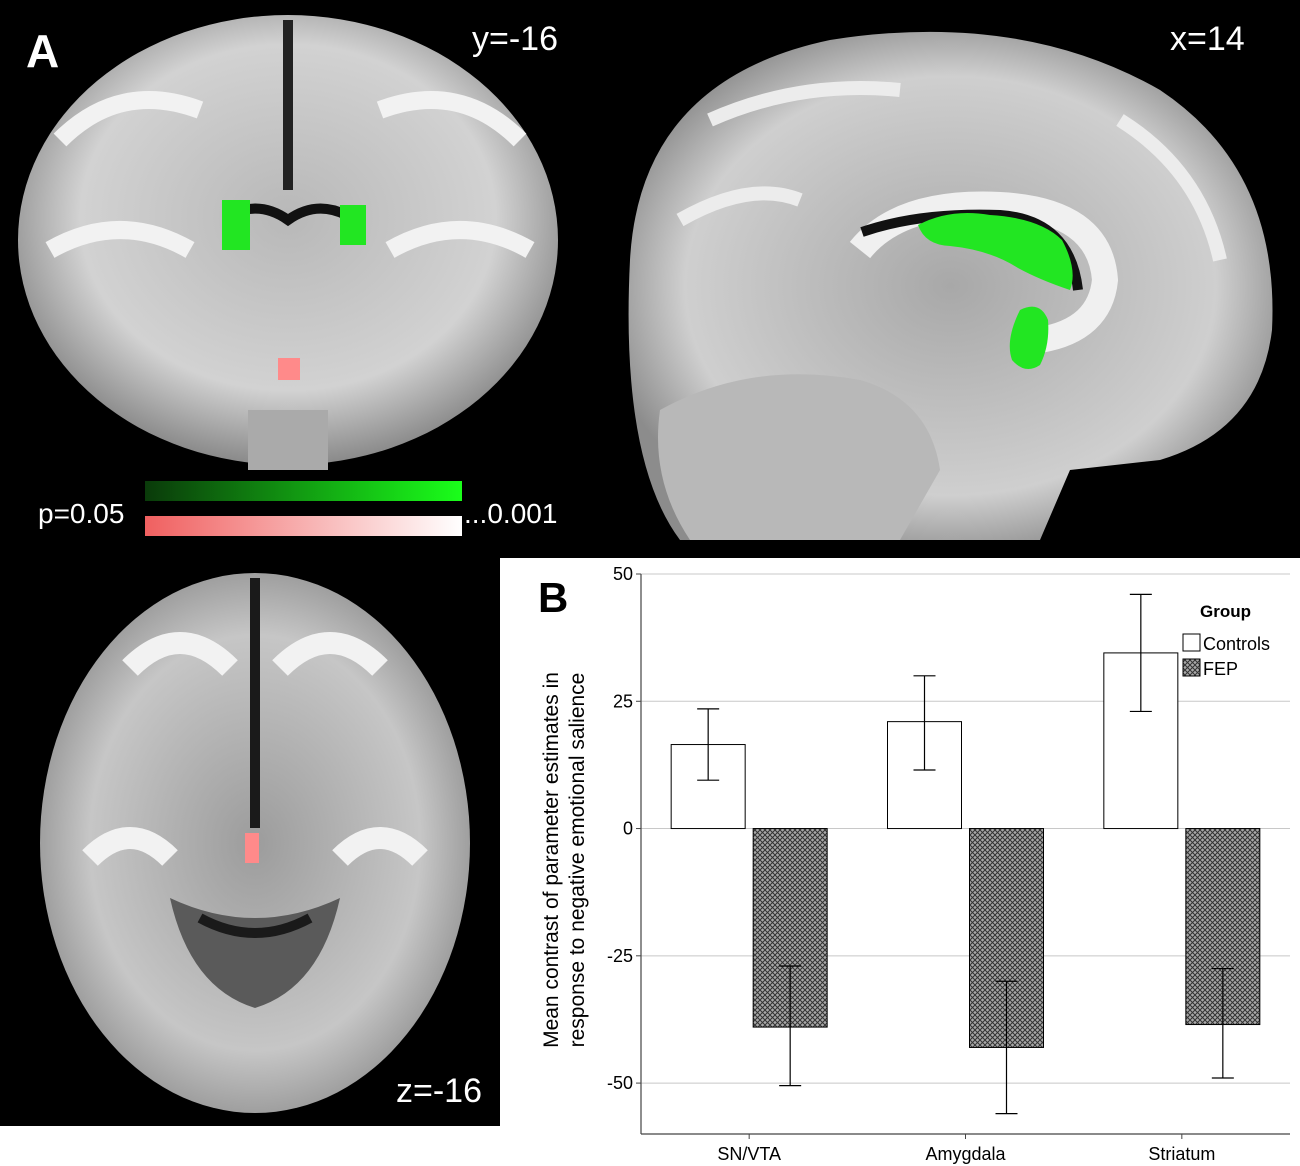 This screenshot has height=1166, width=1300. What do you see at coordinates (439, 1091) in the screenshot?
I see `axial-slice-label: z=-16` at bounding box center [439, 1091].